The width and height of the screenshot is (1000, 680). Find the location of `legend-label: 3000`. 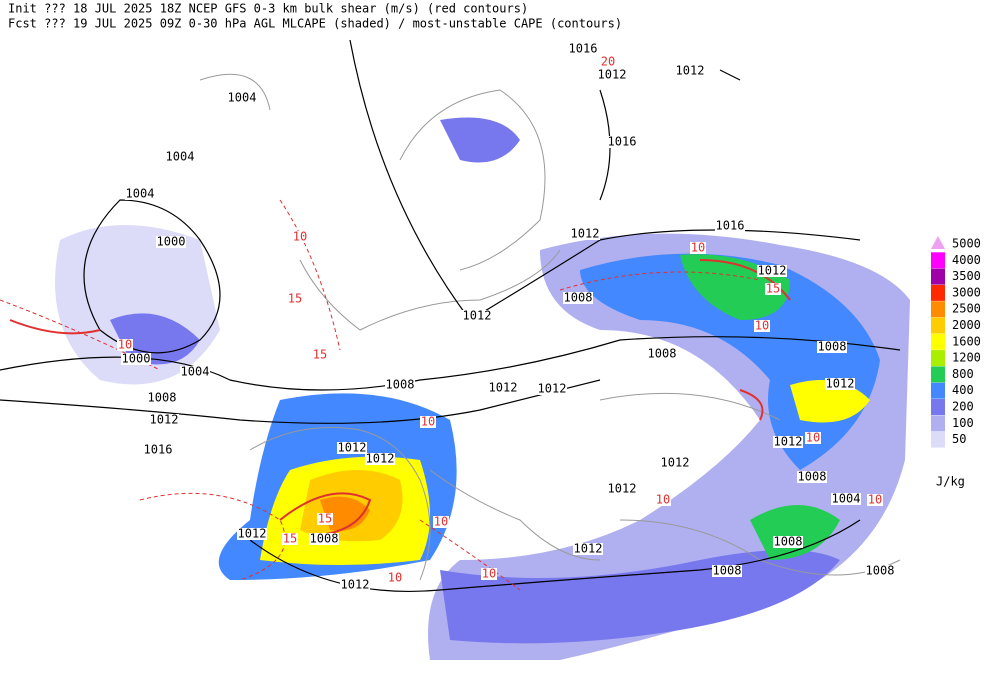

legend-label: 3000 is located at coordinates (966, 292).